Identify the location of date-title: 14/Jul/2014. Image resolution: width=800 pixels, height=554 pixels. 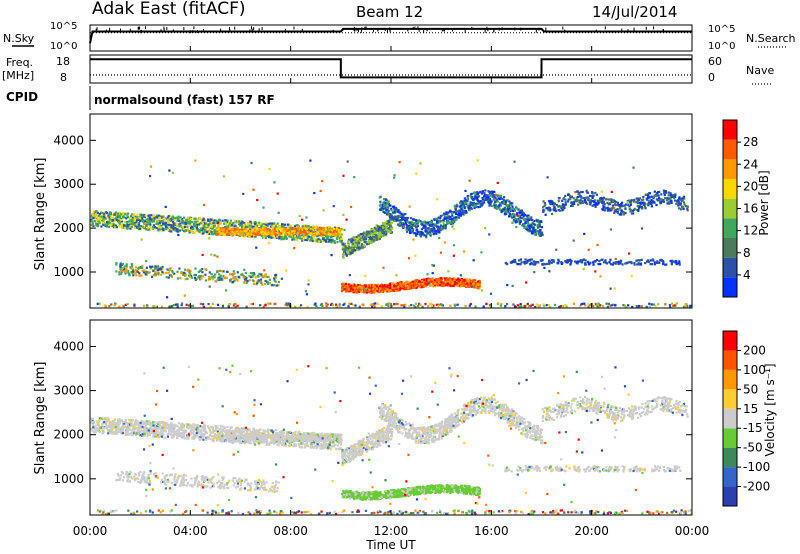
(634, 12).